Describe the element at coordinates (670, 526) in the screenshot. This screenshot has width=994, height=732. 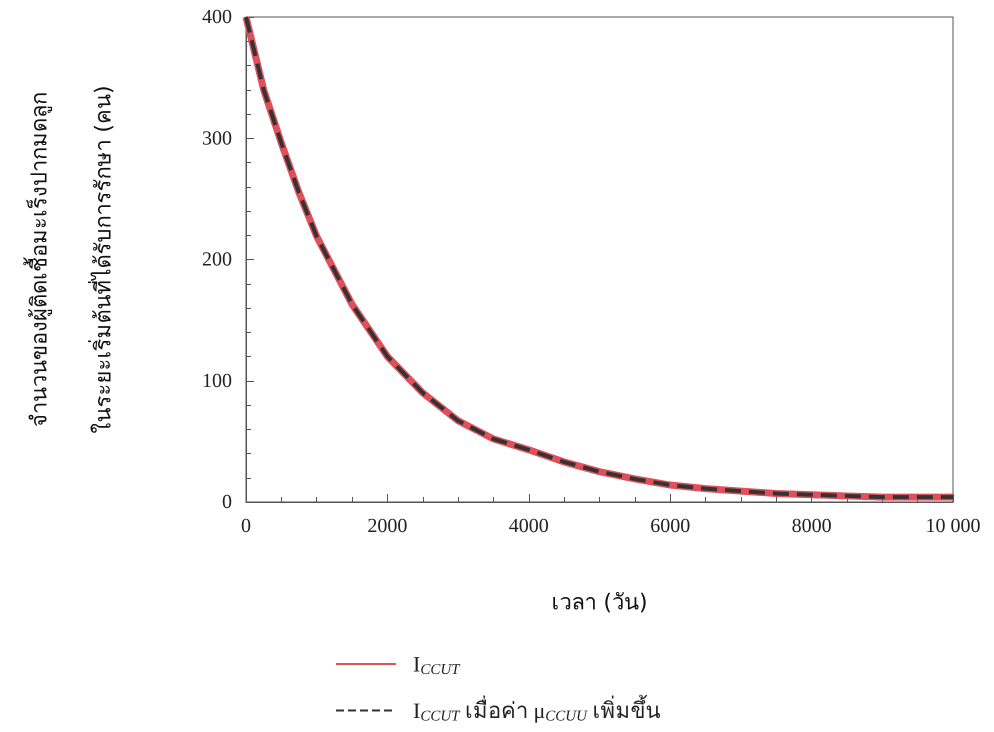
I see `x-tick-label: 6000` at that location.